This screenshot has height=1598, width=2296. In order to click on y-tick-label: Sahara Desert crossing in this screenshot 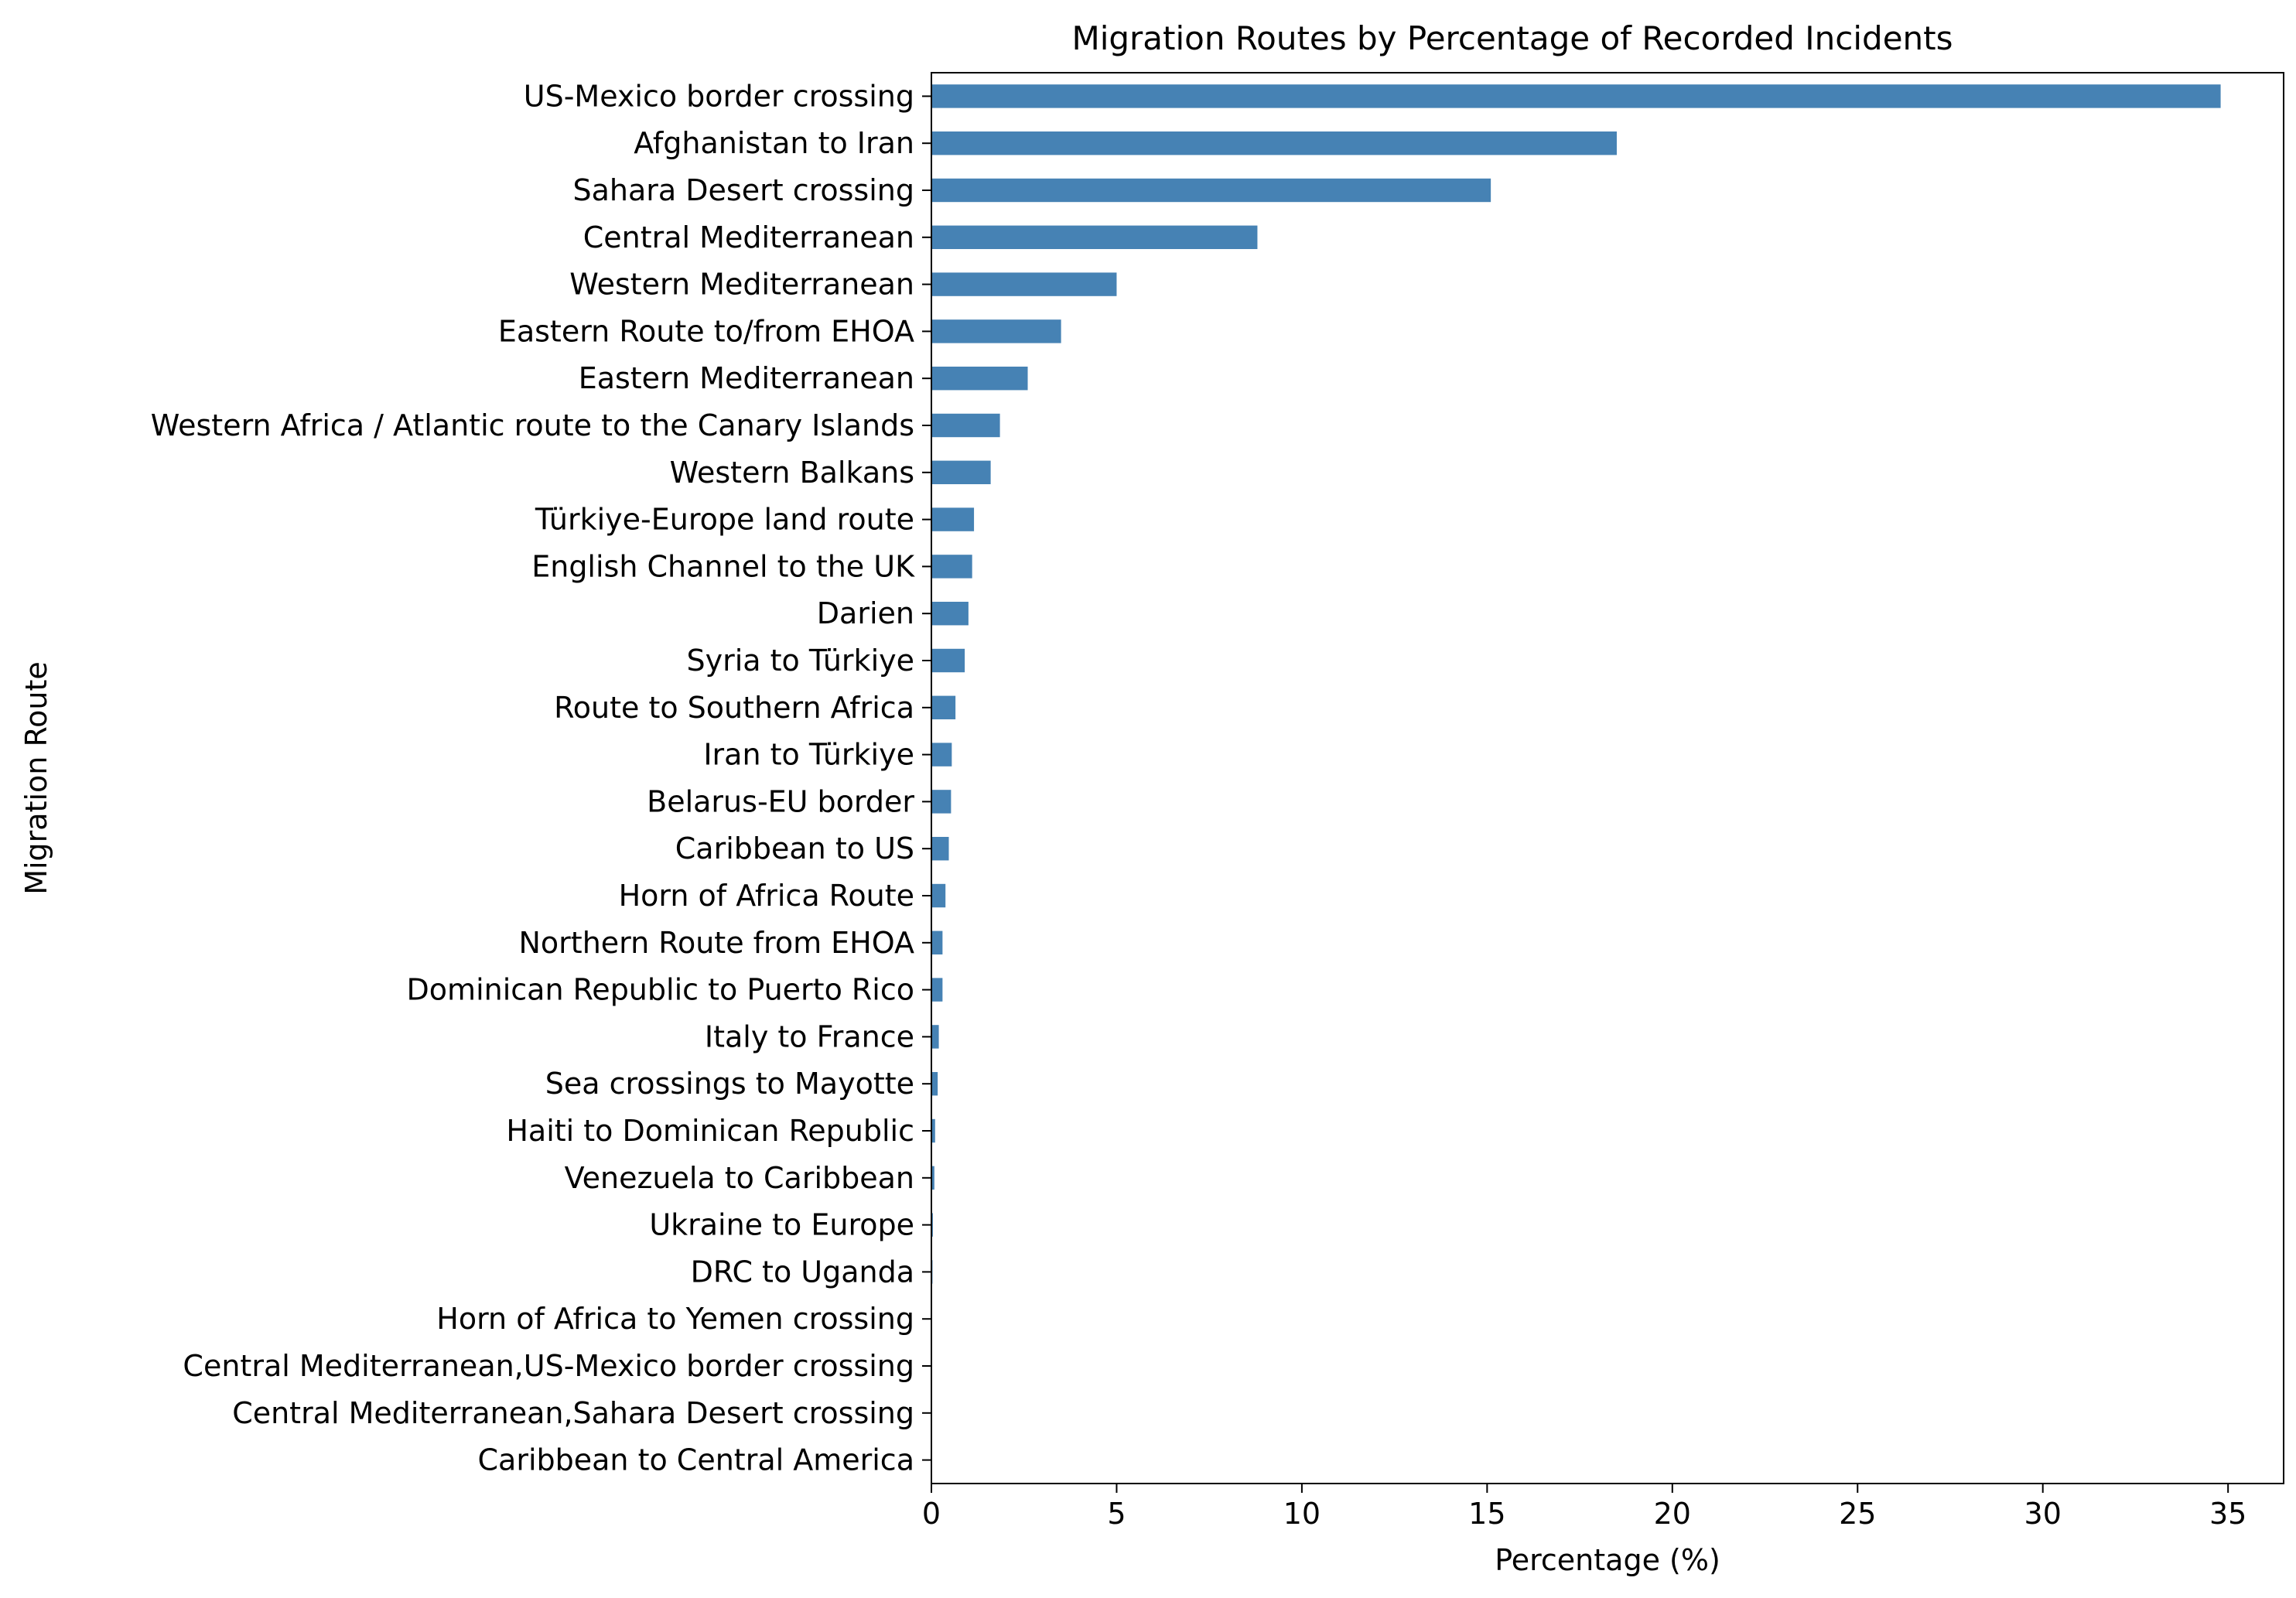, I will do `click(744, 190)`.